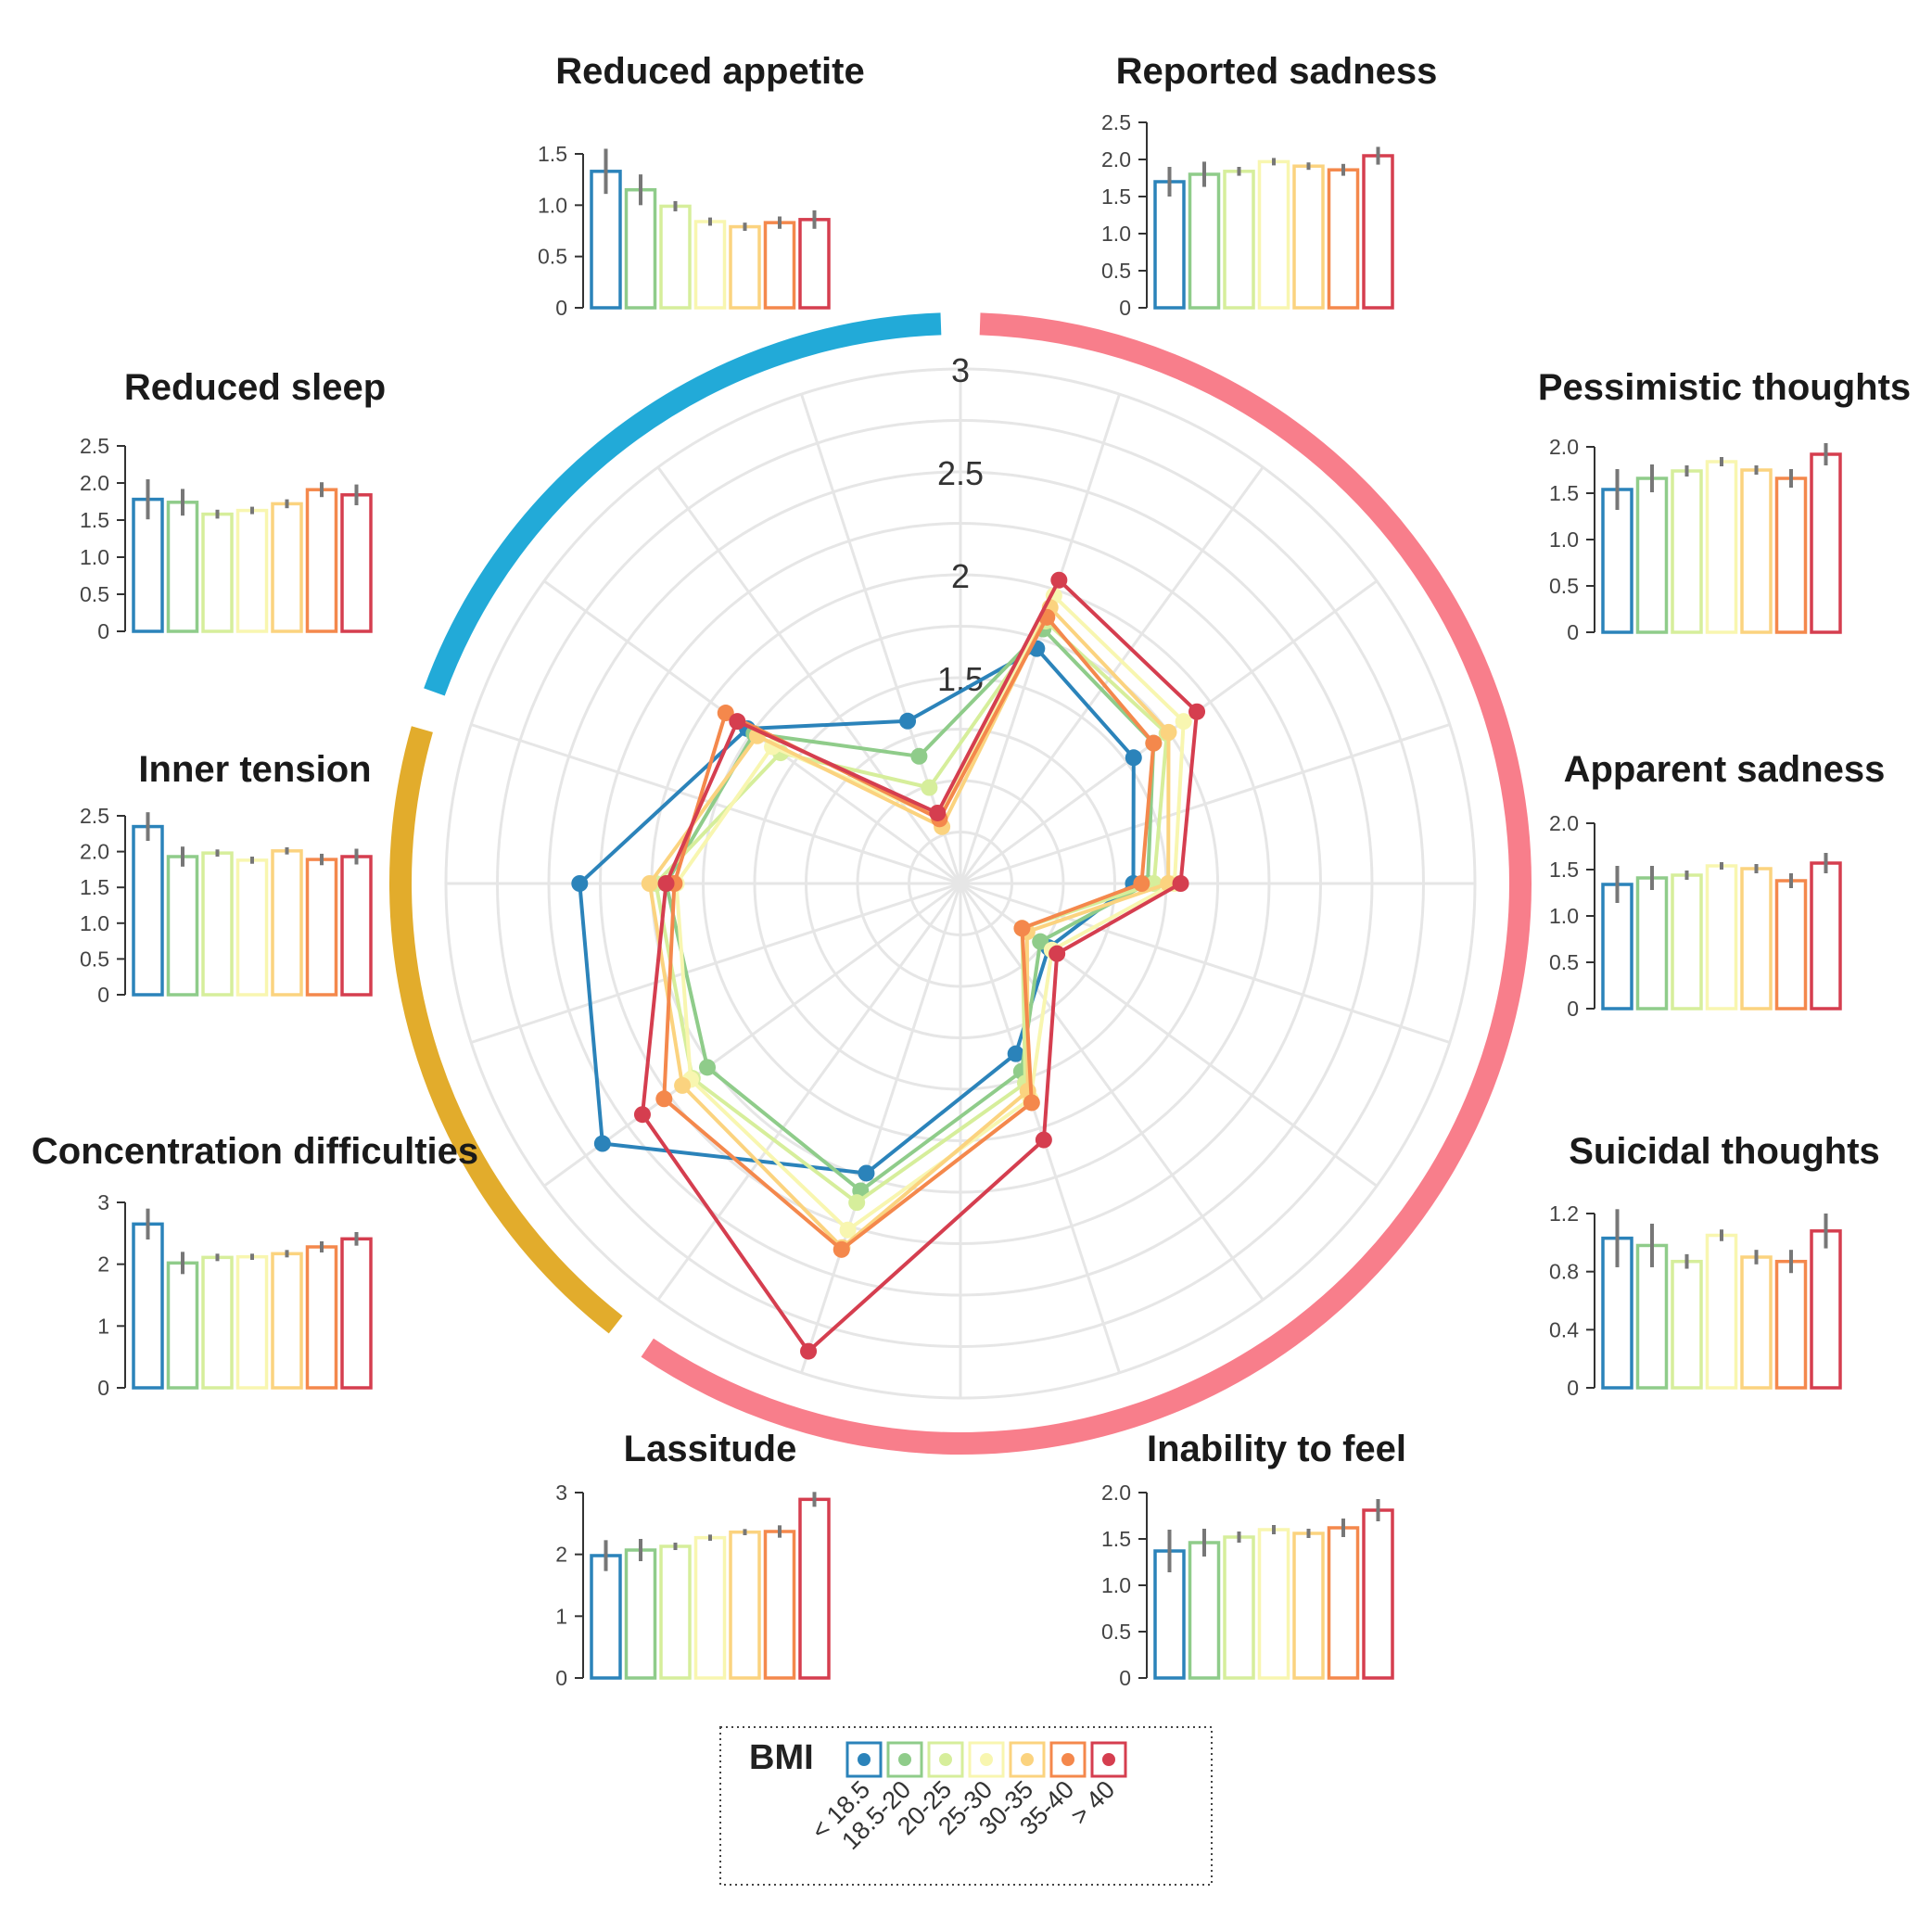 The height and width of the screenshot is (1932, 1932). Describe the element at coordinates (561, 1493) in the screenshot. I see `y-tick-label: 3` at that location.